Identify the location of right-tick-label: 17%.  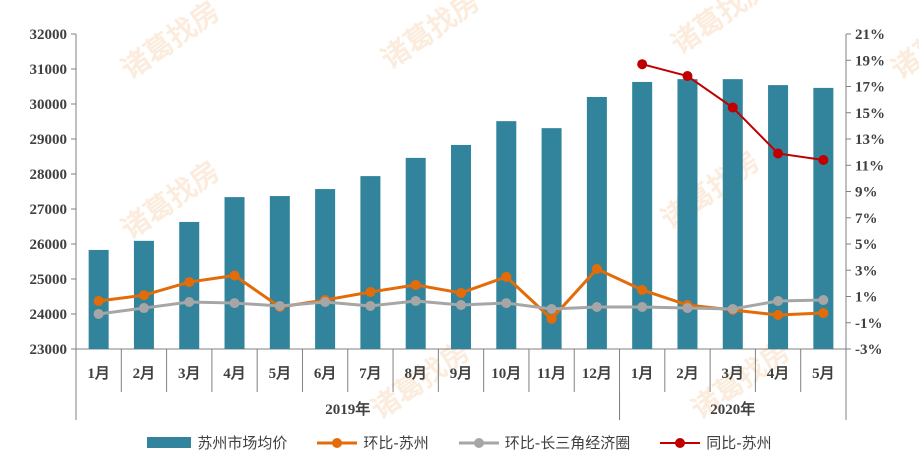
(870, 88).